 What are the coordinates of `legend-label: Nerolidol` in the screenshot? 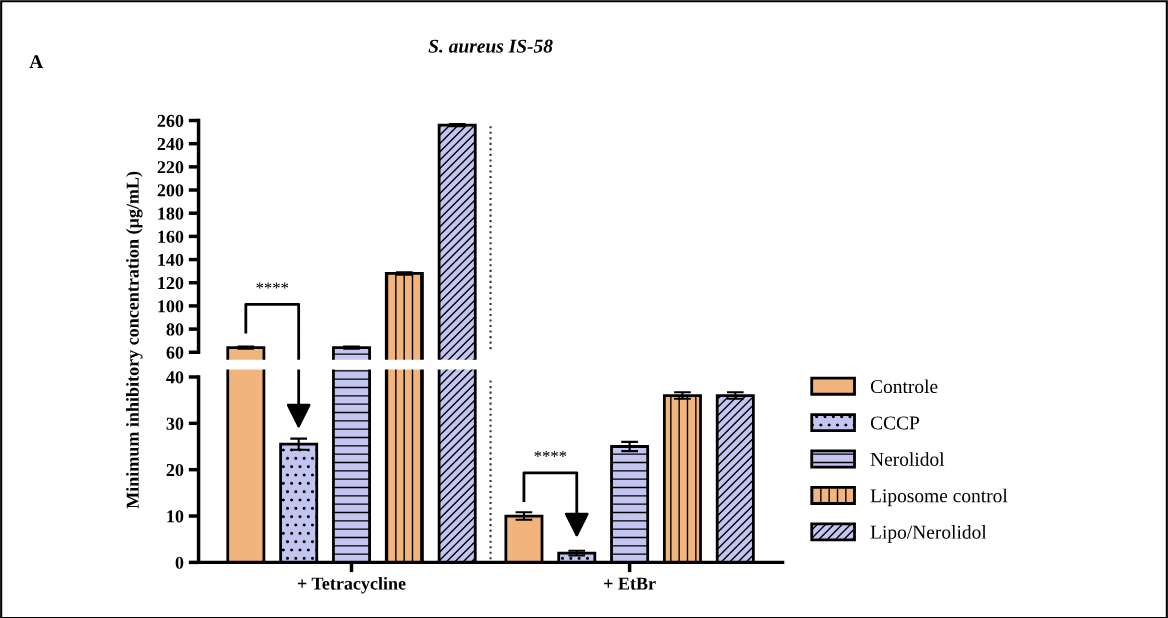 It's located at (907, 459).